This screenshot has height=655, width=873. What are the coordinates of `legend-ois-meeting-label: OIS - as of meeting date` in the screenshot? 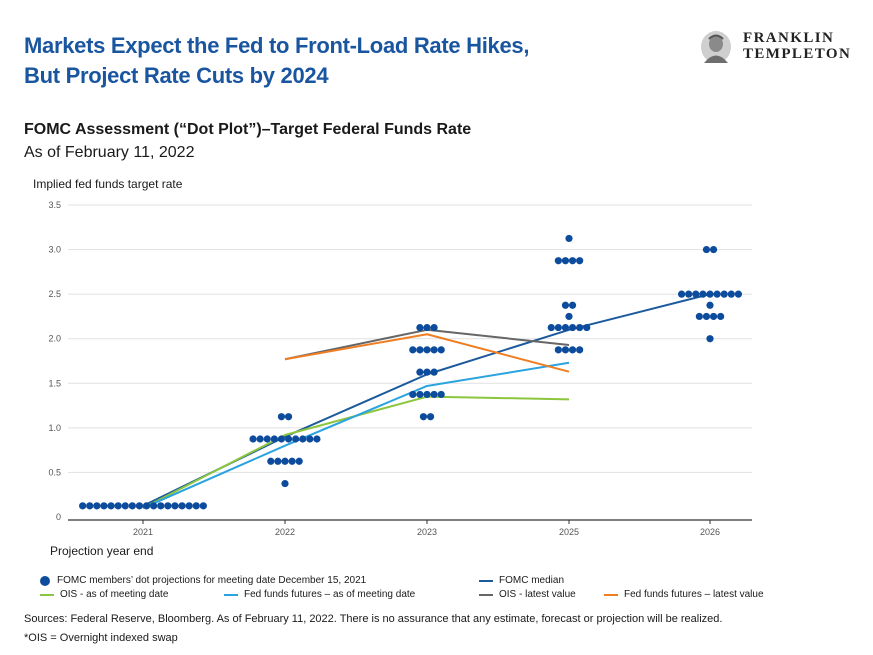 It's located at (114, 594).